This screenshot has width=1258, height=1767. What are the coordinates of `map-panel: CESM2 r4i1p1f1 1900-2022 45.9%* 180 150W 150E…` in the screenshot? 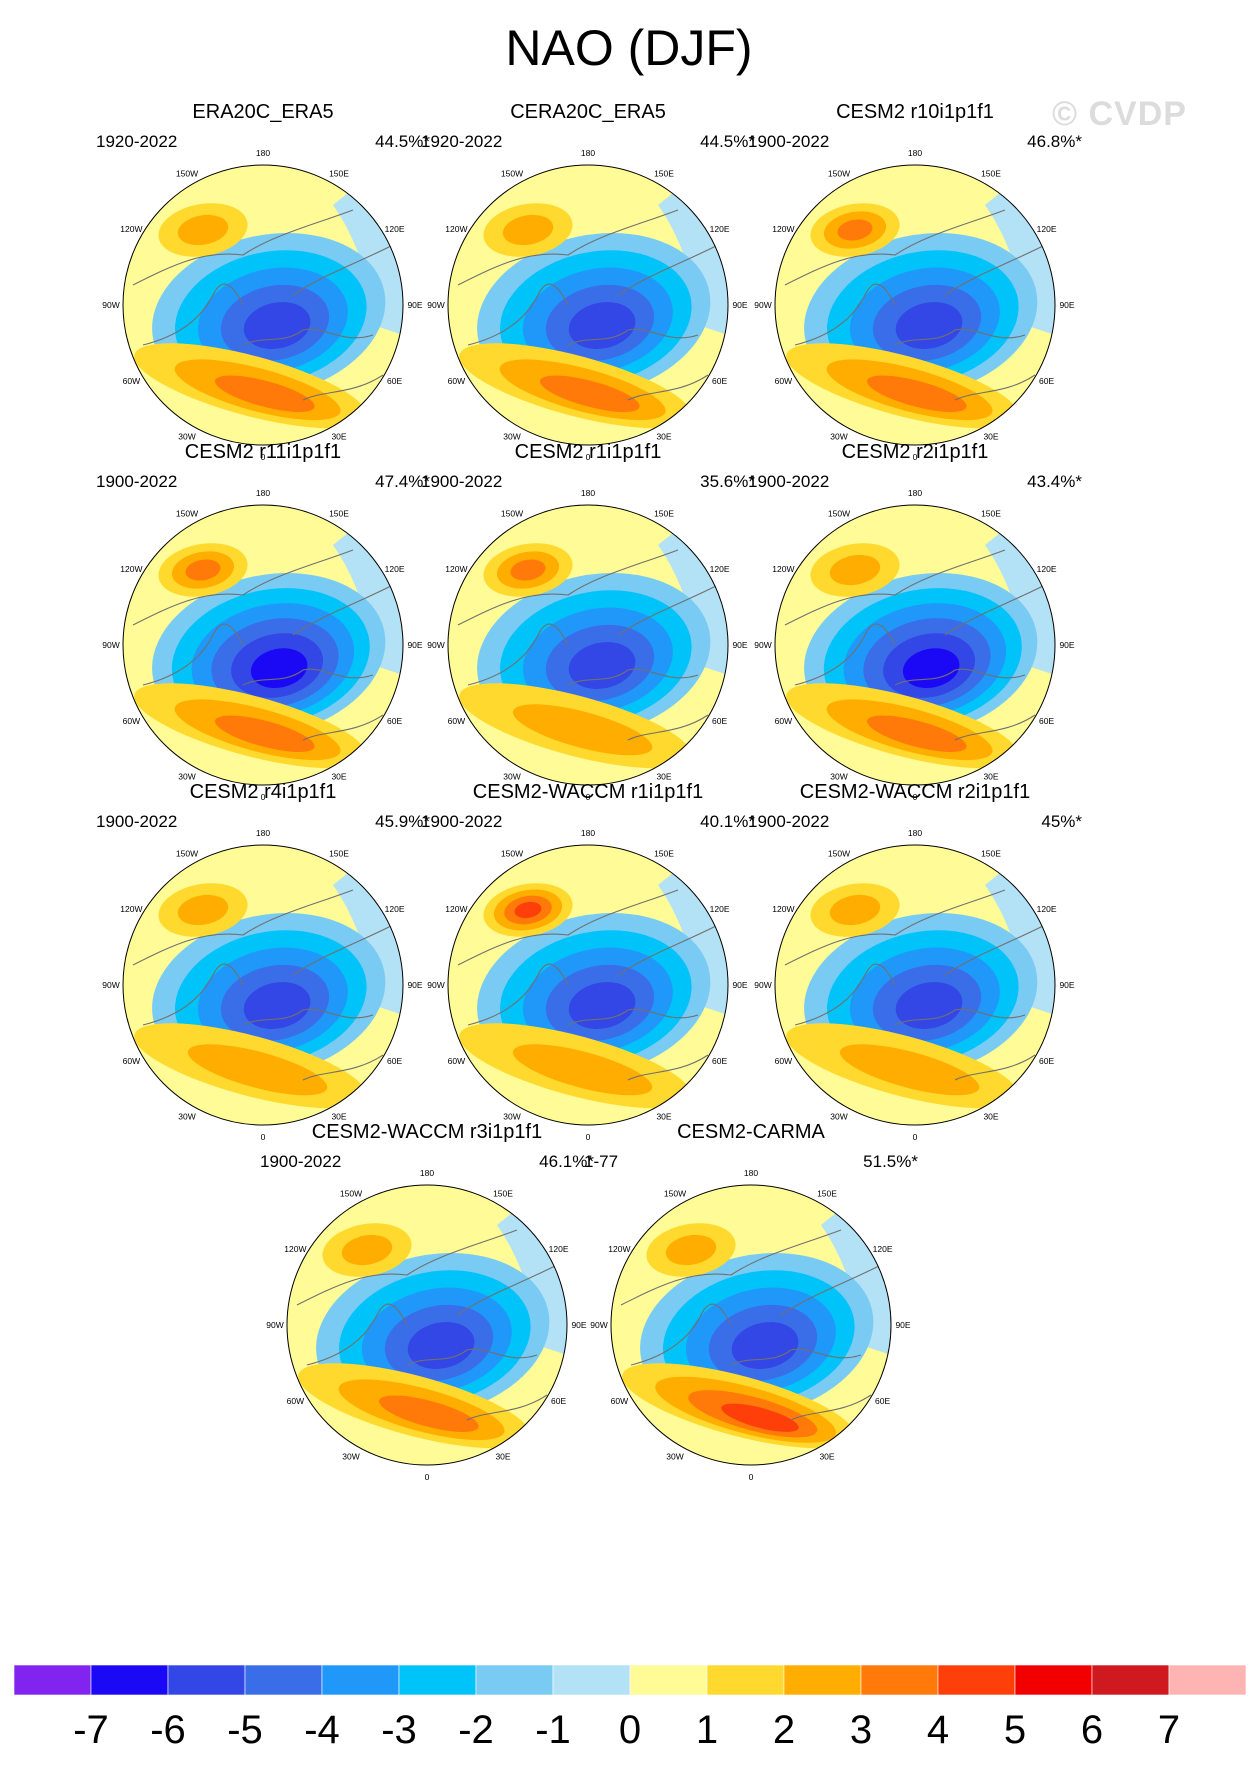 It's located at (263, 972).